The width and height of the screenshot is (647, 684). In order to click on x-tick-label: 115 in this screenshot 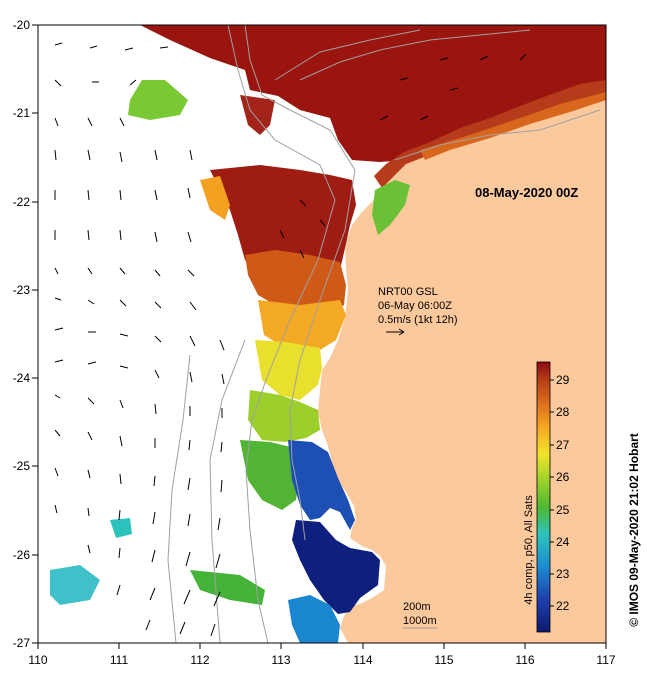, I will do `click(443, 660)`.